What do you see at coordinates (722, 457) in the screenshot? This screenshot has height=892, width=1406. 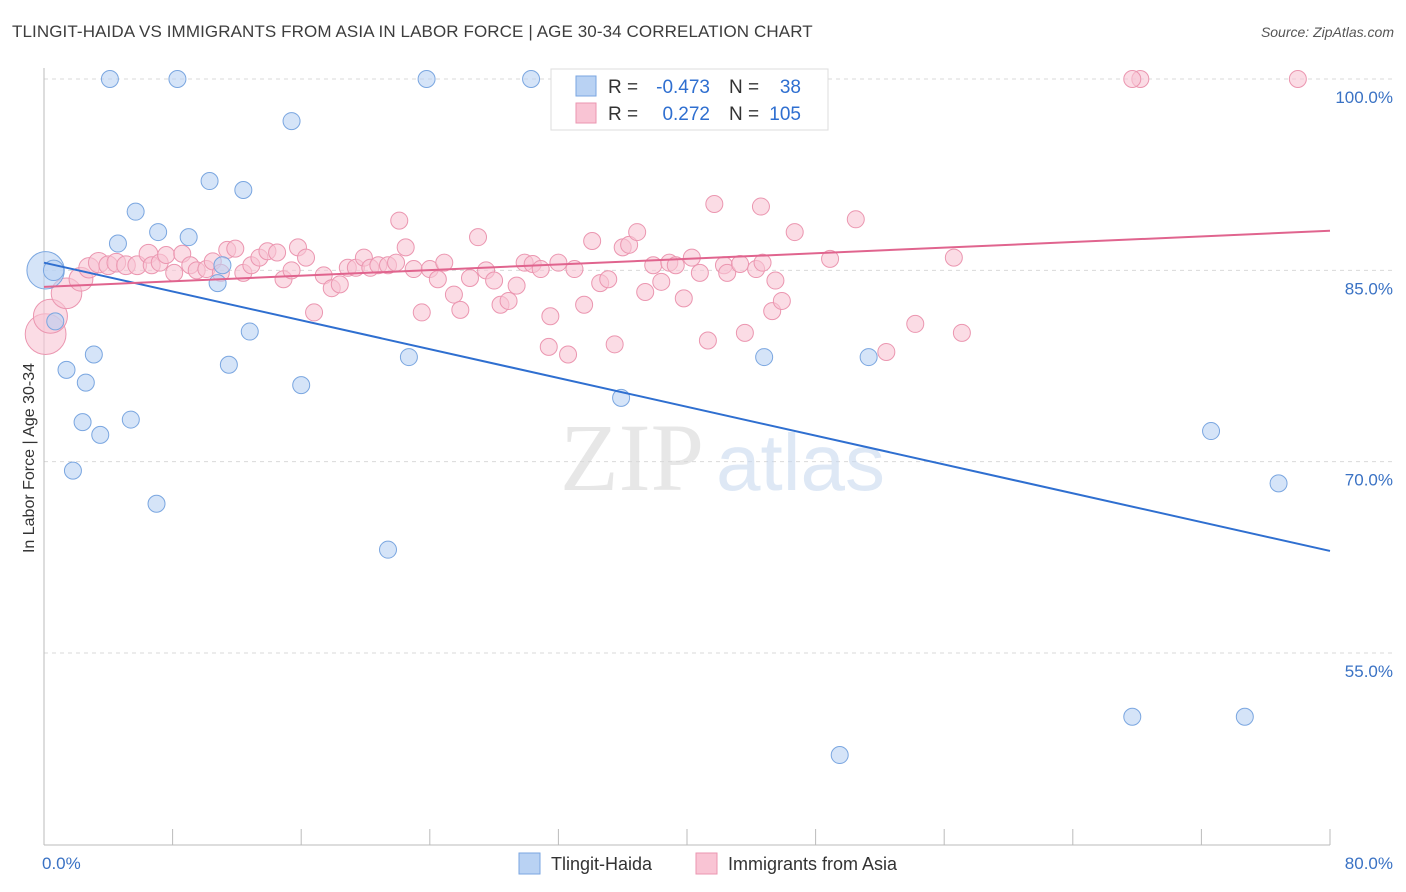 I see `watermark: ZIP atlas` at bounding box center [722, 457].